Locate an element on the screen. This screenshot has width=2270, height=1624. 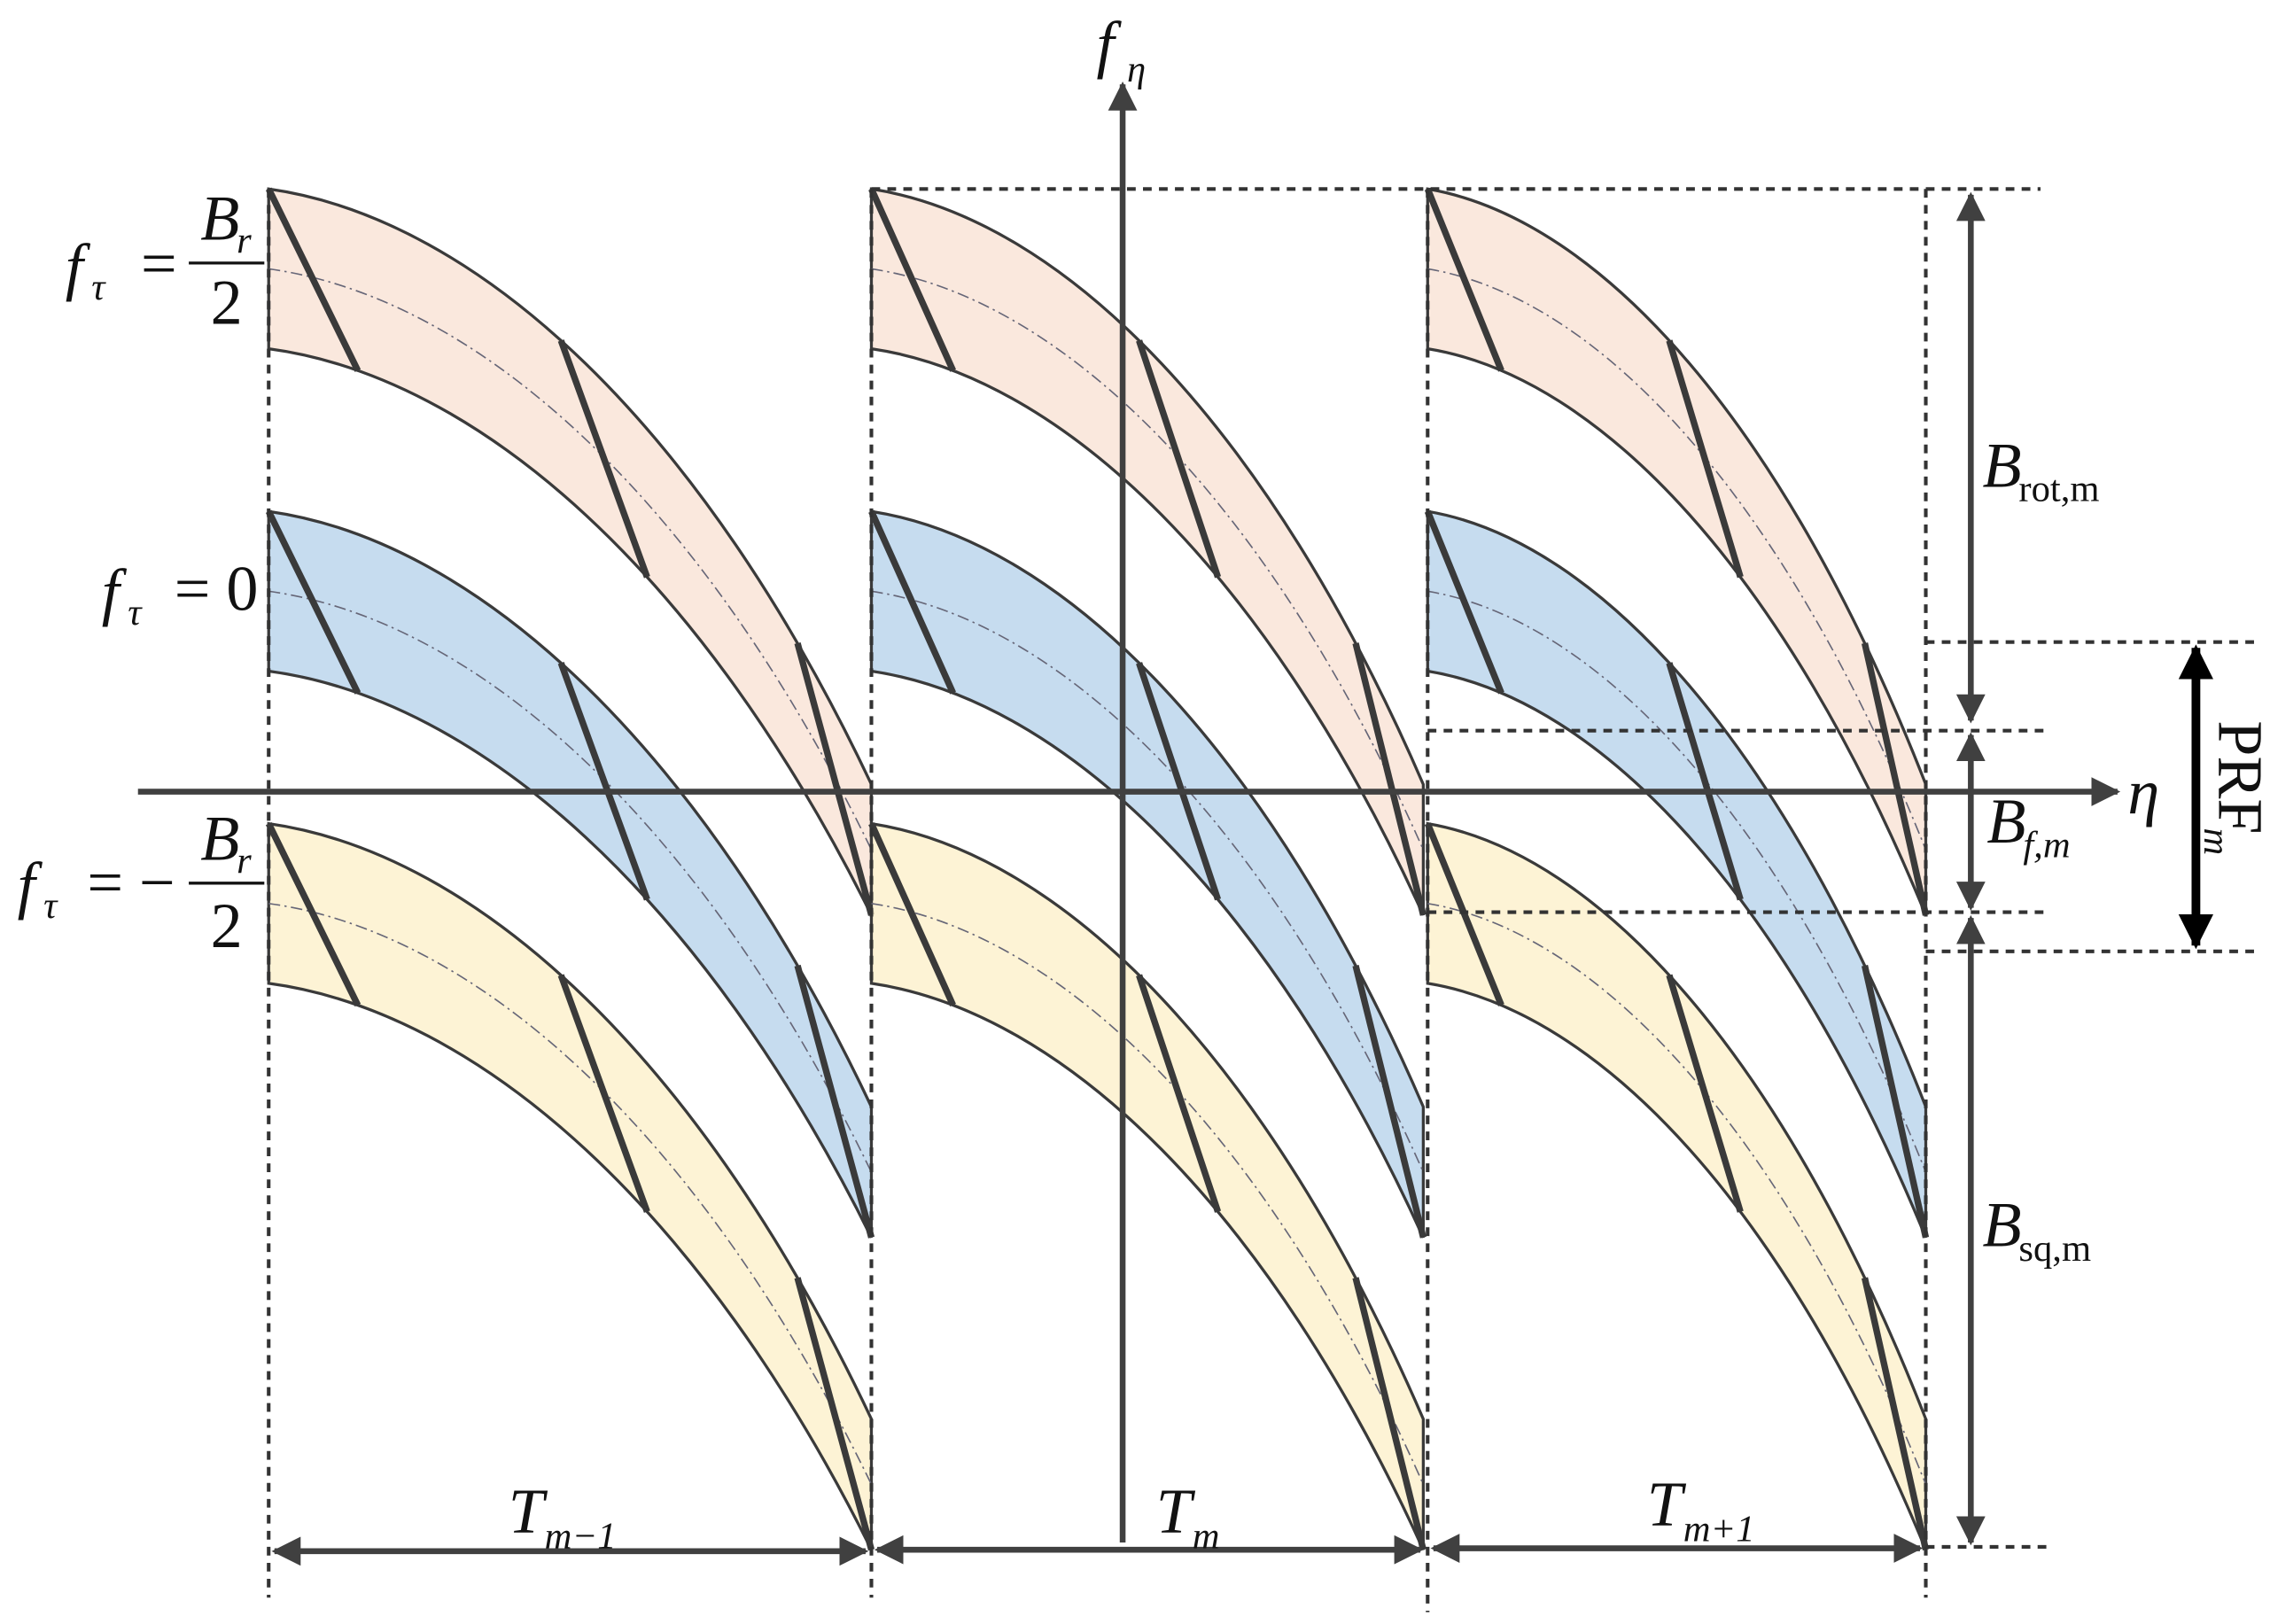
axis-label: f is located at coordinates (1110, 44).